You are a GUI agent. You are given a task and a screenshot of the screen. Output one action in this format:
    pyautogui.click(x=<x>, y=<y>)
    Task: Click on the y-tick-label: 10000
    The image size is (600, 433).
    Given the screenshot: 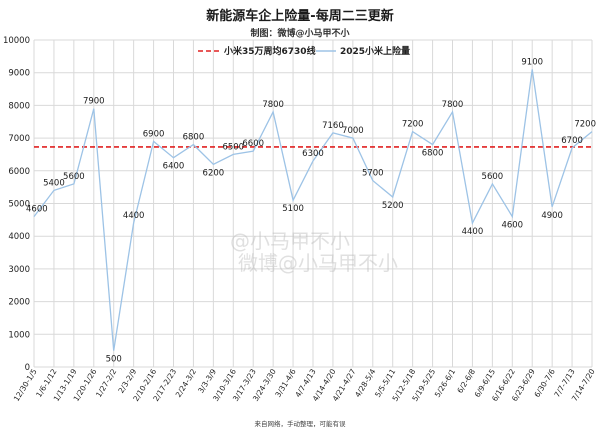 What is the action you would take?
    pyautogui.click(x=16, y=41)
    